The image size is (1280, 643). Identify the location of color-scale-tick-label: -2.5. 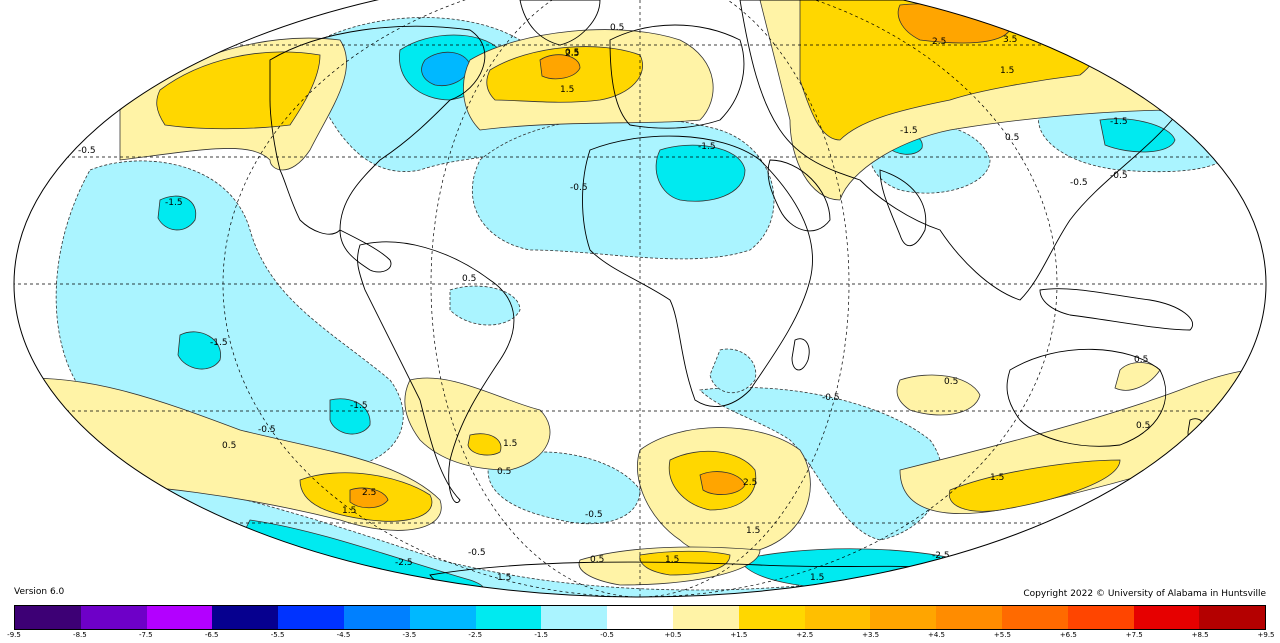
(475, 635).